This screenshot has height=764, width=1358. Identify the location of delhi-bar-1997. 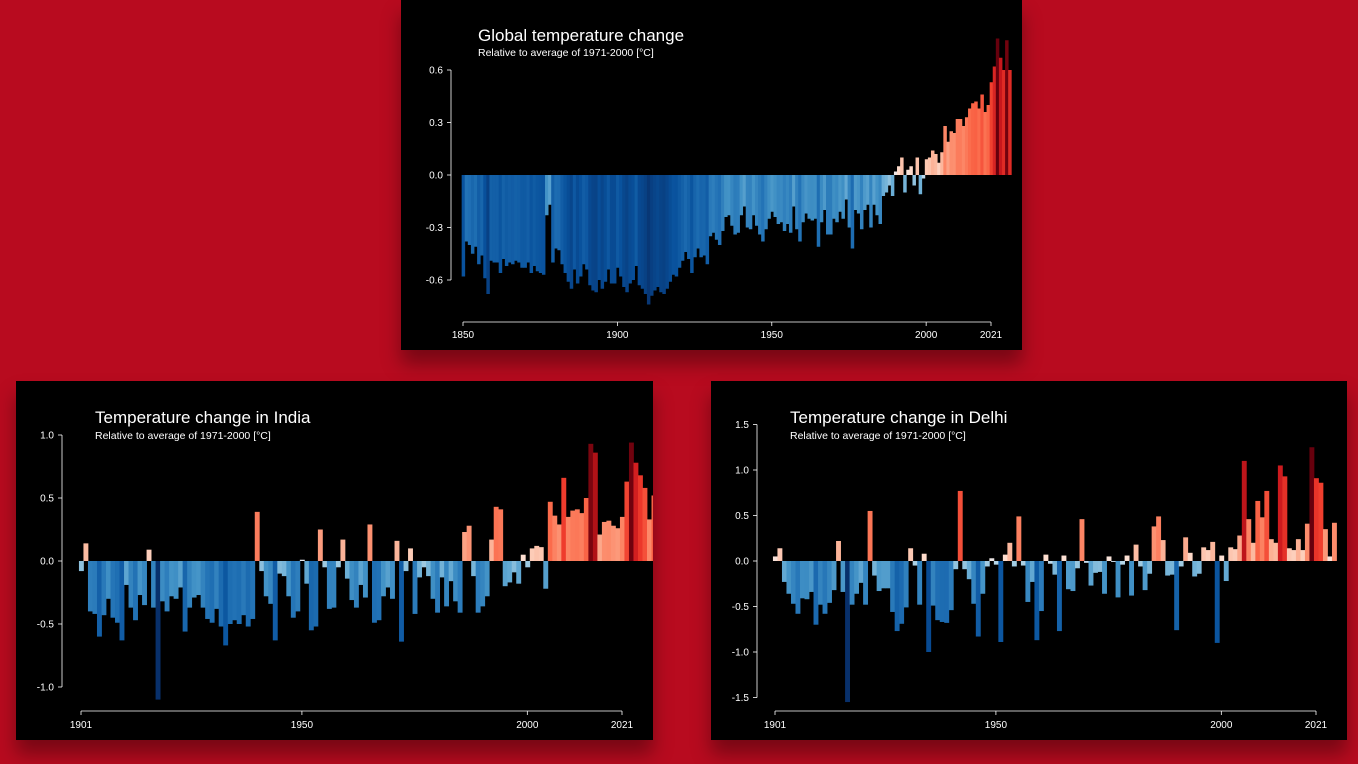
(1208, 555).